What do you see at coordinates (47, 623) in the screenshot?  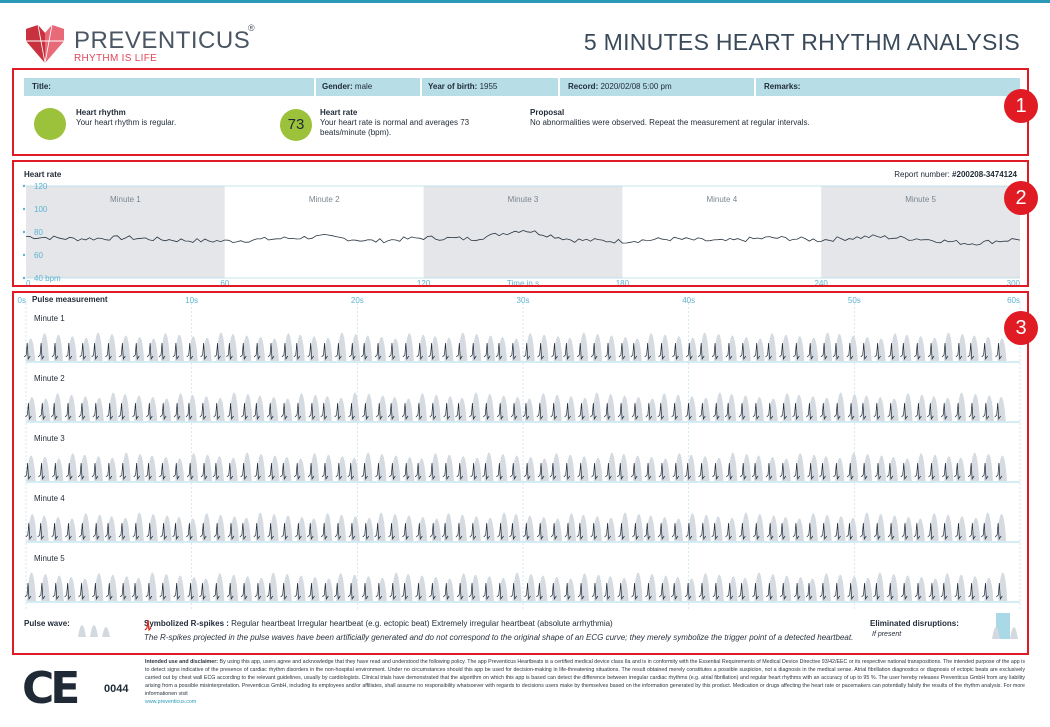 I see `pulse-wave-label: Pulse wave:` at bounding box center [47, 623].